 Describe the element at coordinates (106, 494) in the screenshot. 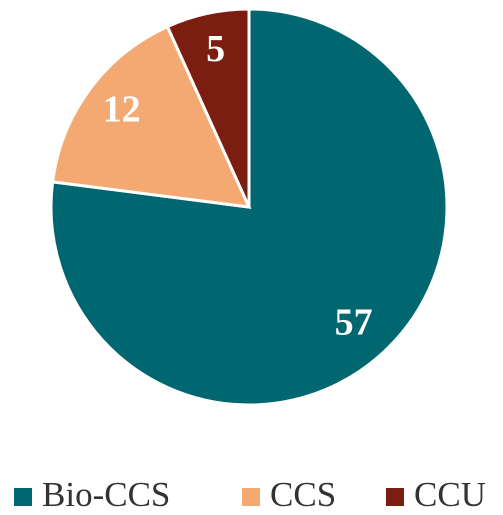

I see `legend-label: Bio-CCS` at that location.